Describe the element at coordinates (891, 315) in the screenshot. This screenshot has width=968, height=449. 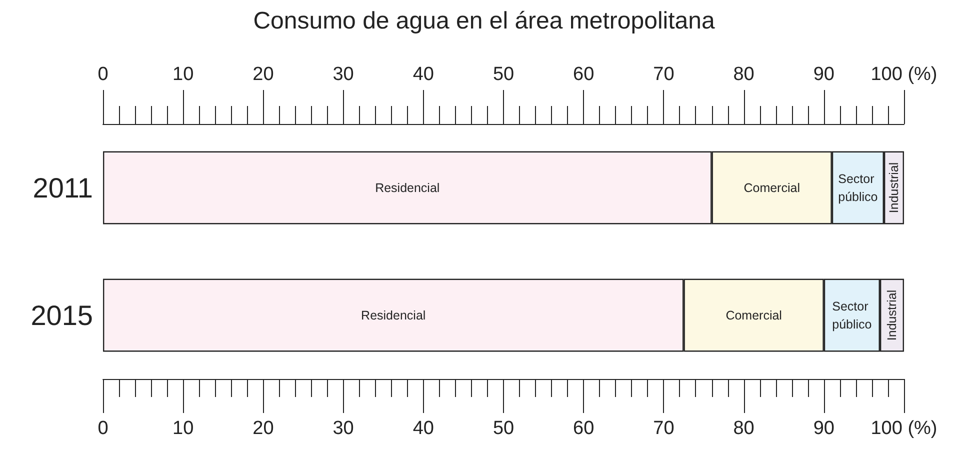
I see `text: Industrial` at that location.